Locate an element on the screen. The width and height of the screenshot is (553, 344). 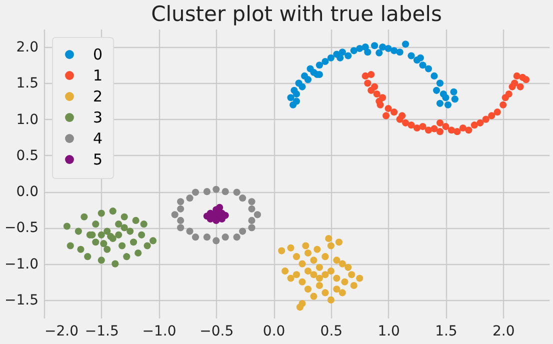
chart-title: Cluster plot with true labels is located at coordinates (296, 14).